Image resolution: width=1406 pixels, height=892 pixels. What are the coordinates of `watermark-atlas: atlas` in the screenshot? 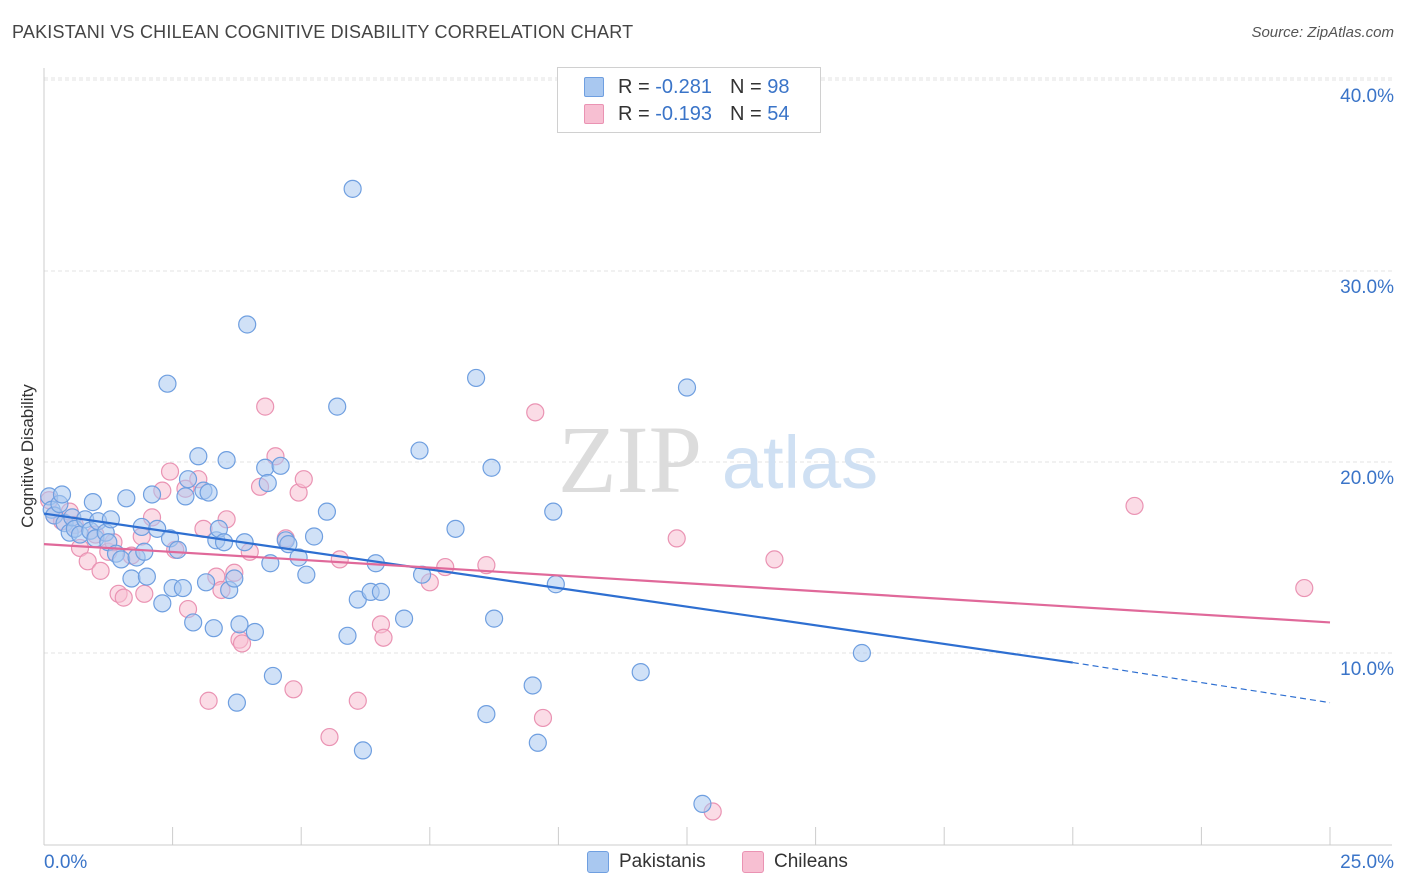 It's located at (800, 462).